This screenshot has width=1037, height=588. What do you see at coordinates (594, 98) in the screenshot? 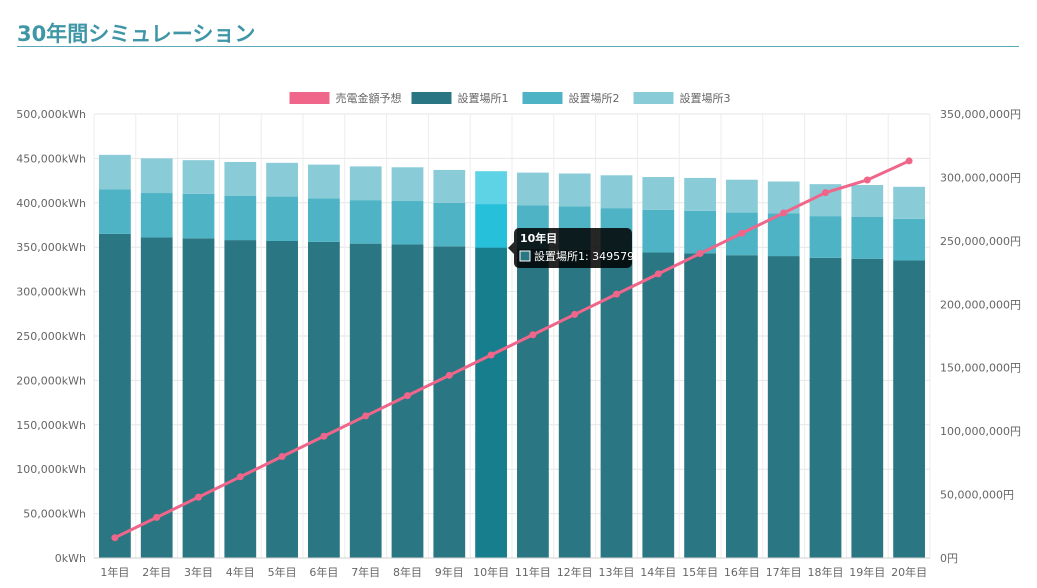
I see `legend-label: 設置場所2` at bounding box center [594, 98].